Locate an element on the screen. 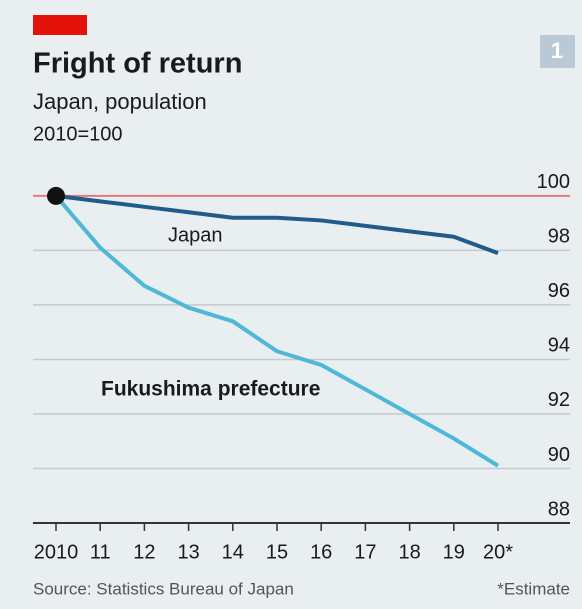 The width and height of the screenshot is (582, 609). x-tick-label: 13 is located at coordinates (188, 552).